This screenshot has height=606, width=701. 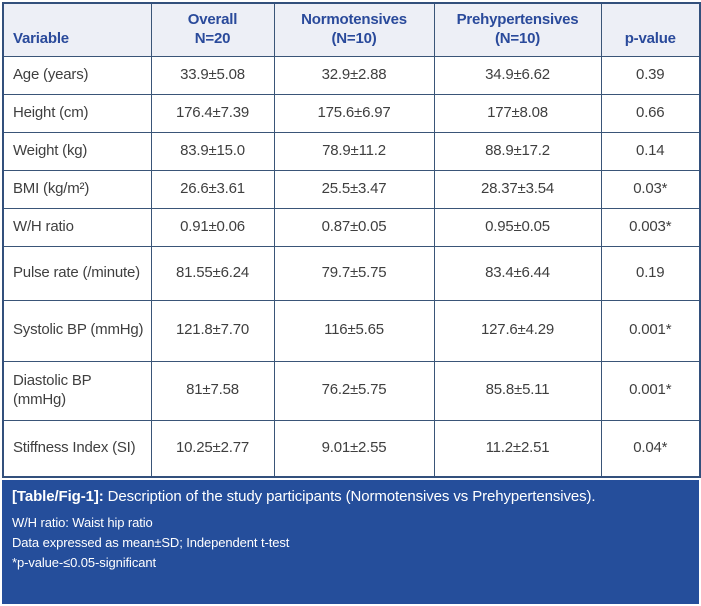 I want to click on cell-p-value: 0.14, so click(x=650, y=151).